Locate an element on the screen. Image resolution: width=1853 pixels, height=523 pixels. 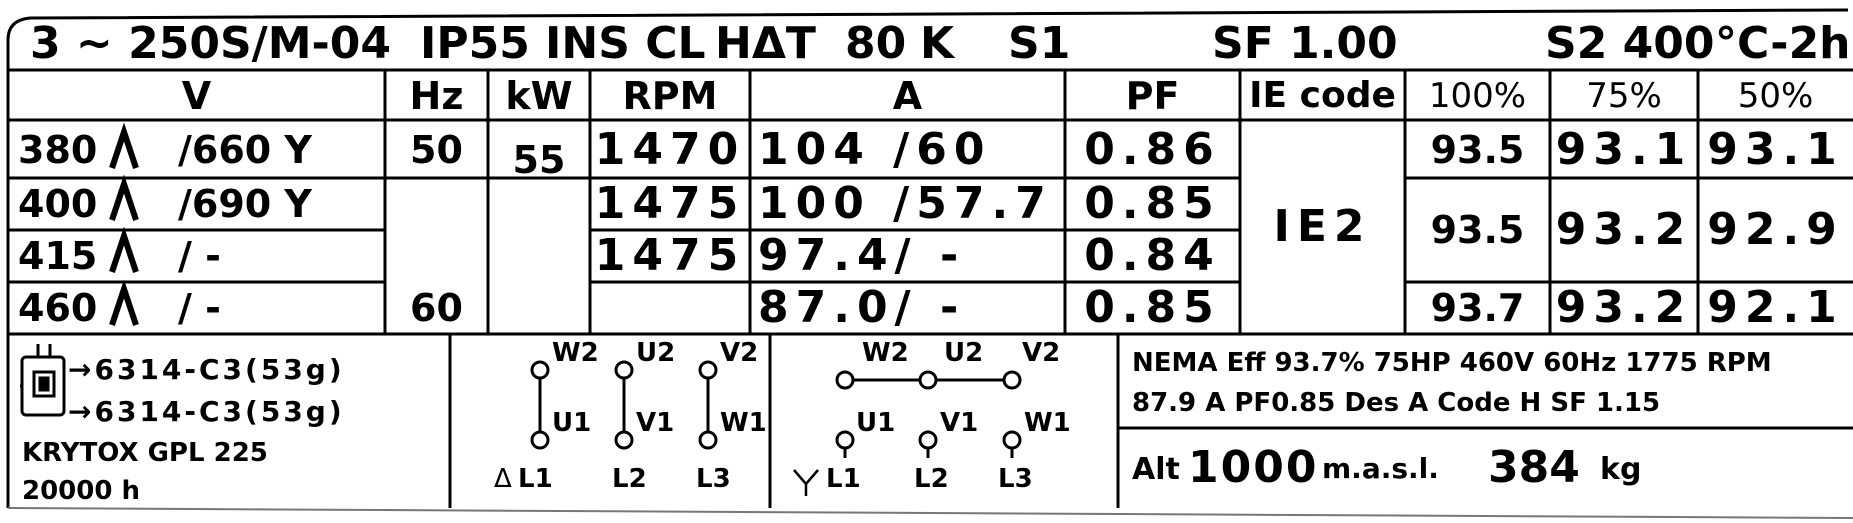
delta-v1-label: V1 is located at coordinates (655, 423).